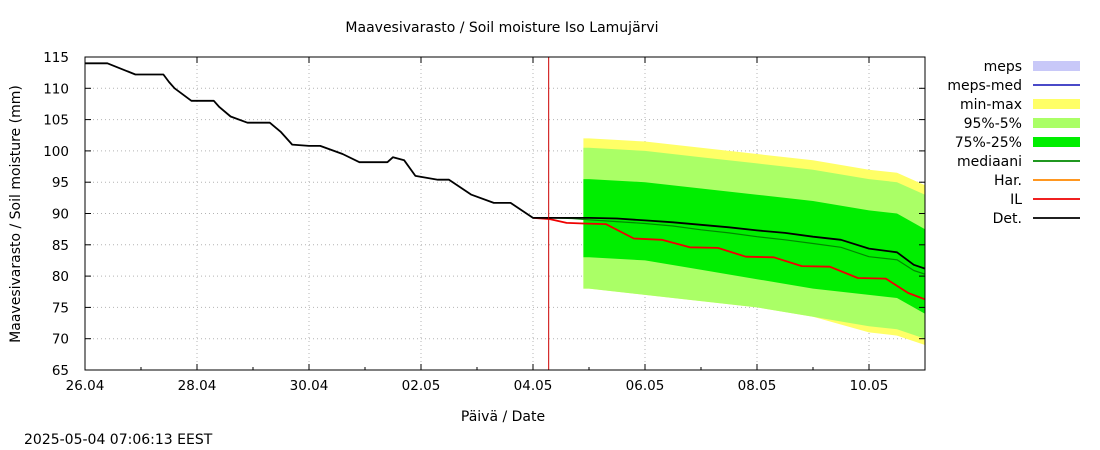  I want to click on legend-item: min-max, so click(1020, 105).